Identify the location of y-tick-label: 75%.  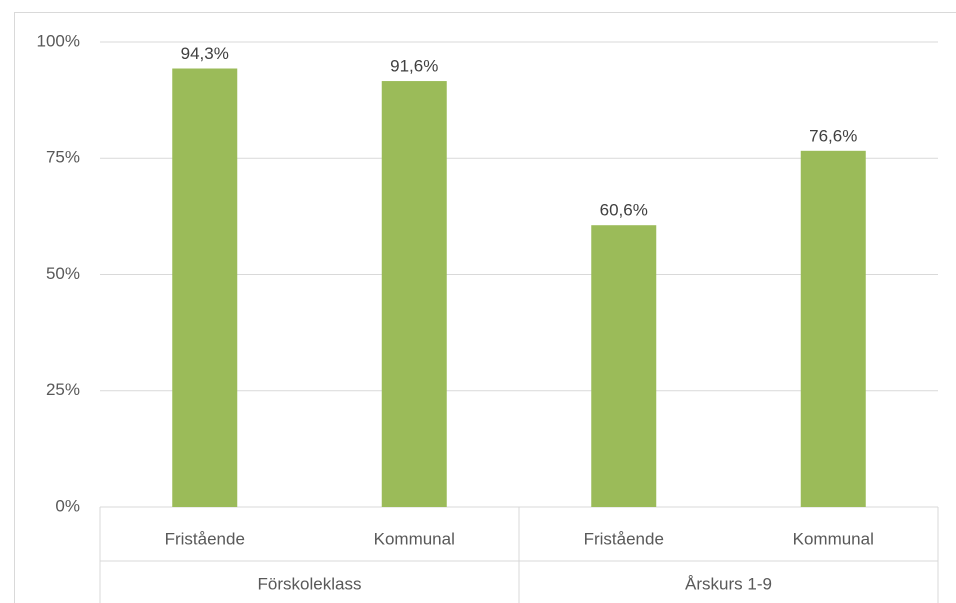
(63, 157).